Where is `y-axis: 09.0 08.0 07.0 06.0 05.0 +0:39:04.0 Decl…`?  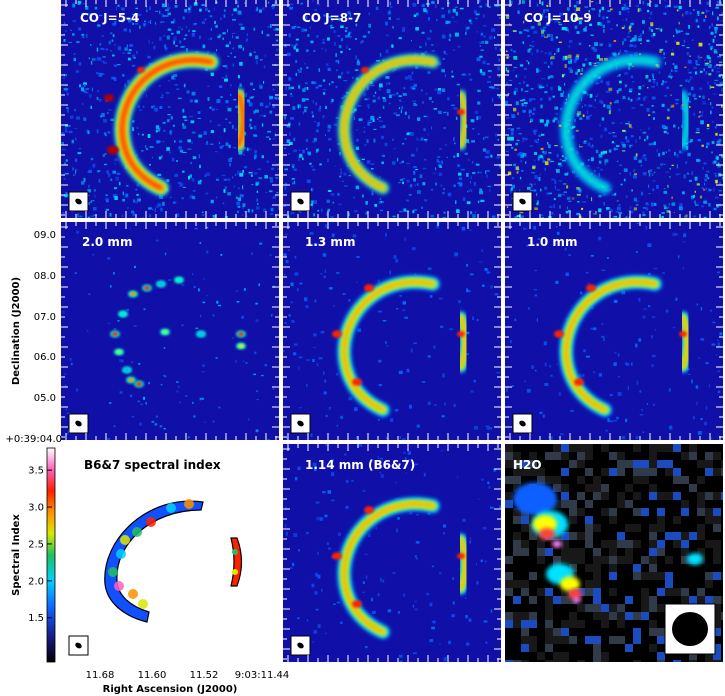
y-axis: 09.0 08.0 07.0 06.0 05.0 +0:39:04.0 Decl… is located at coordinates (34, 337).